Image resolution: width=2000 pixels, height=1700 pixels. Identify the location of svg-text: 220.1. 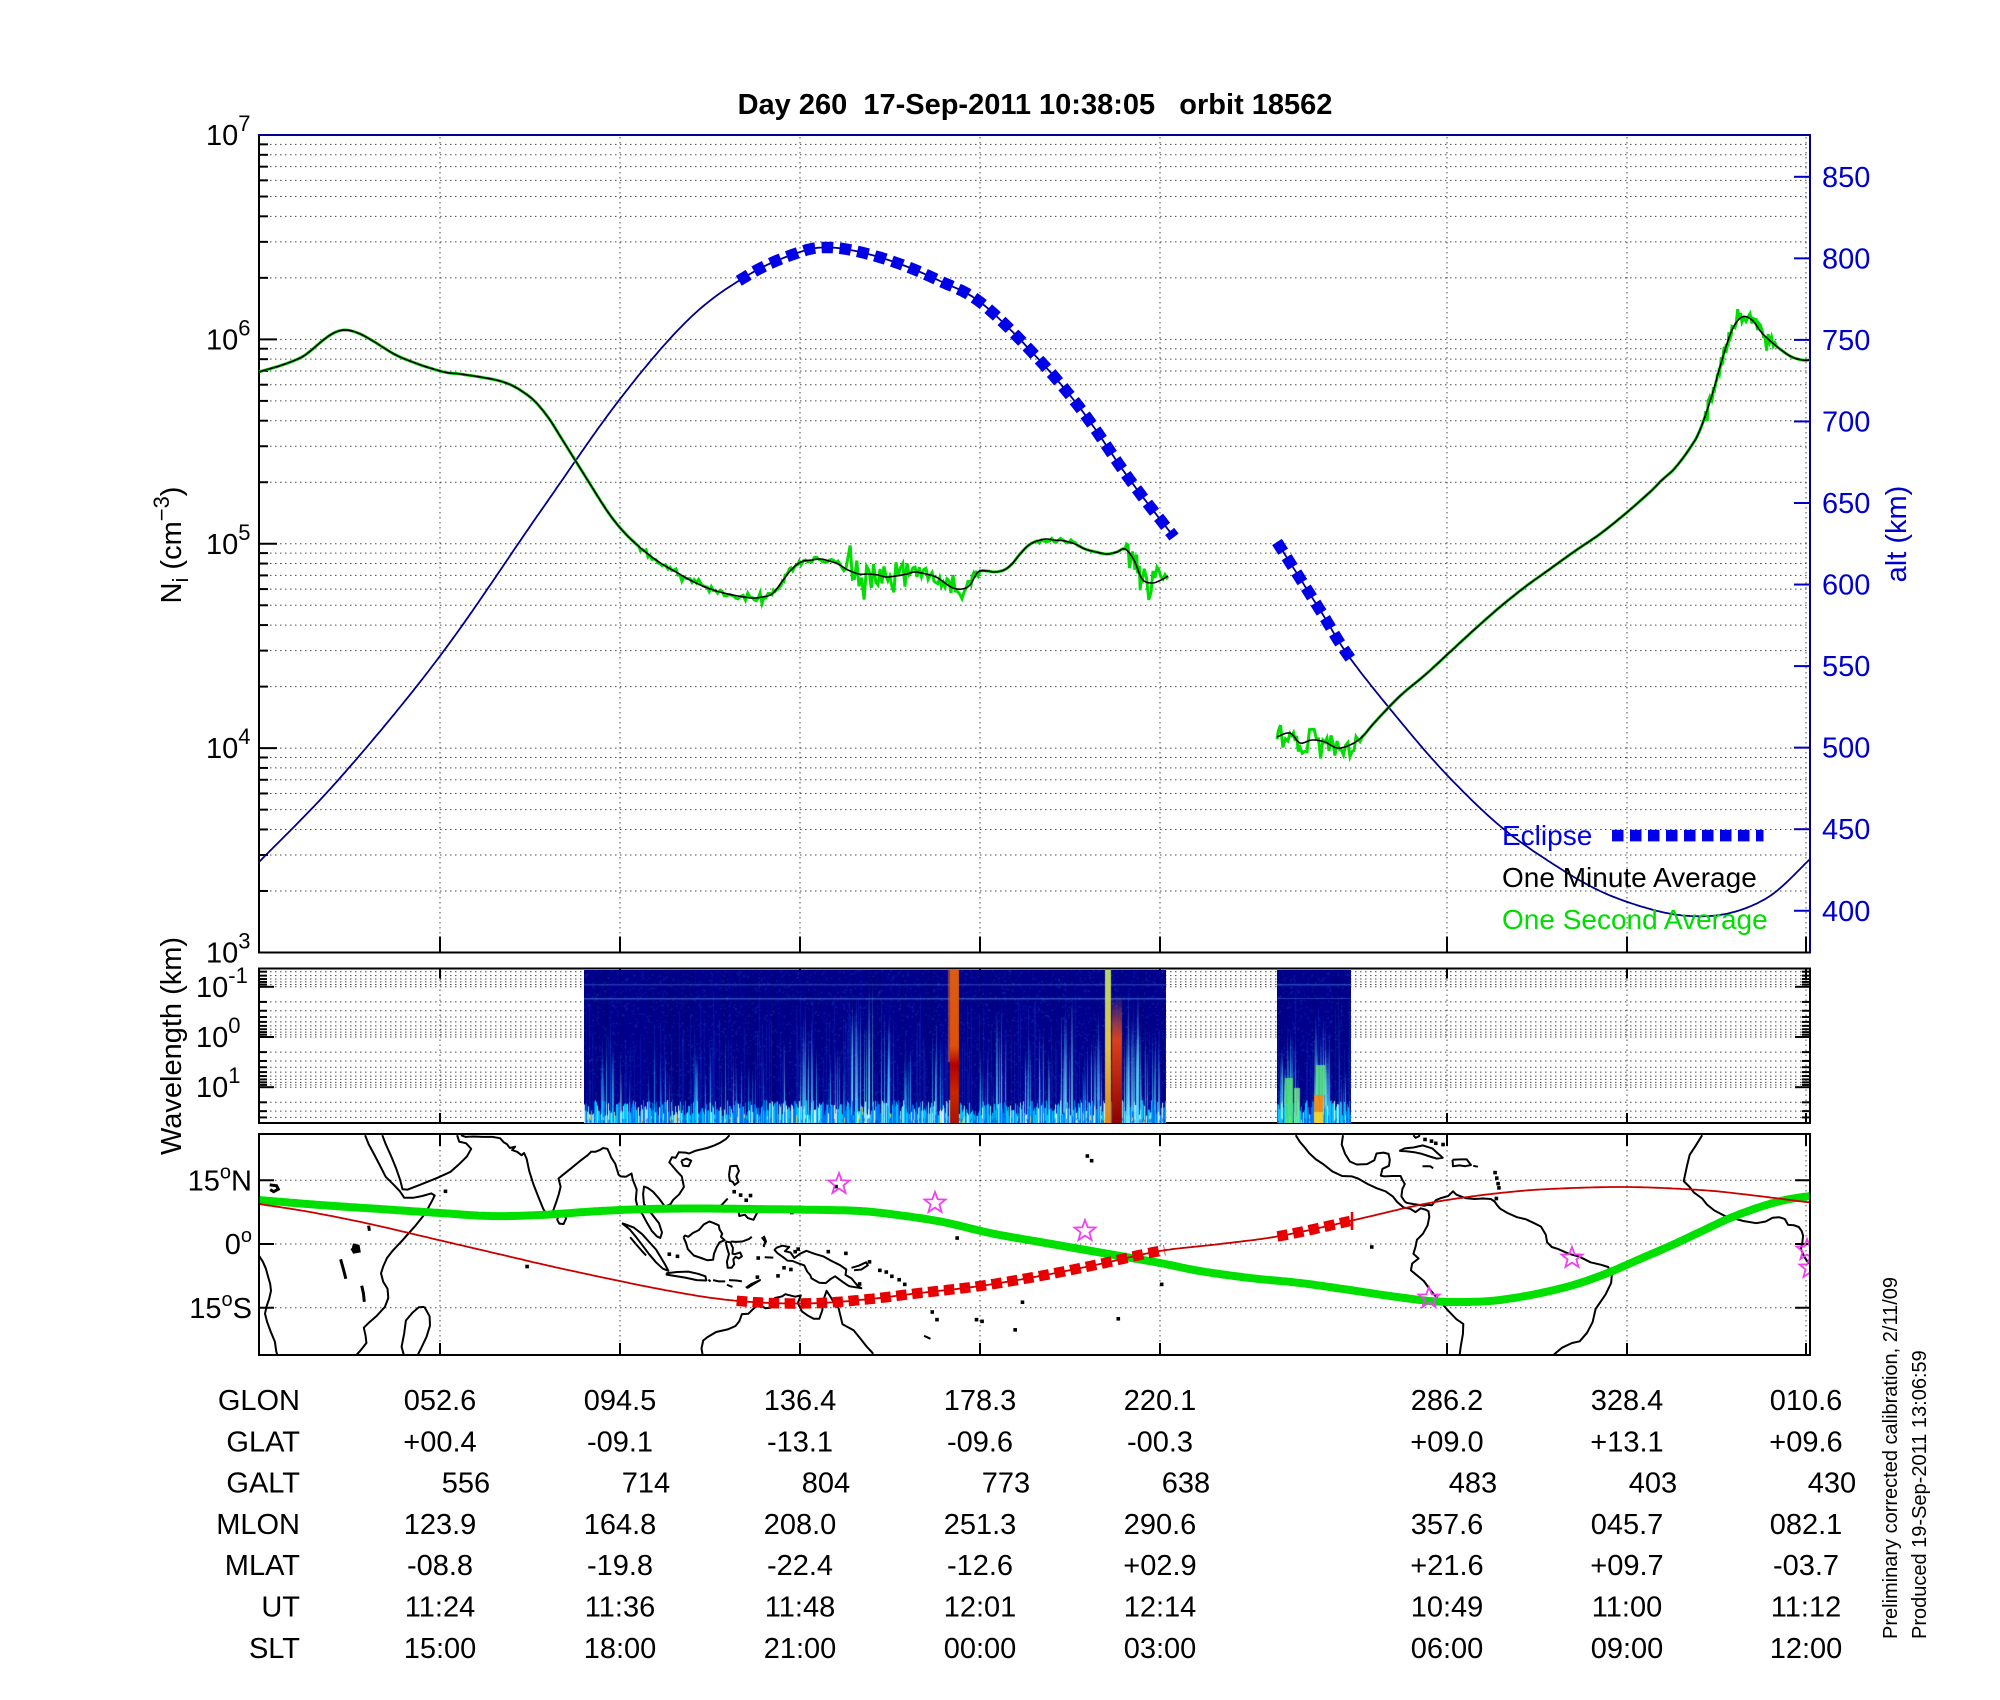
(1160, 1401).